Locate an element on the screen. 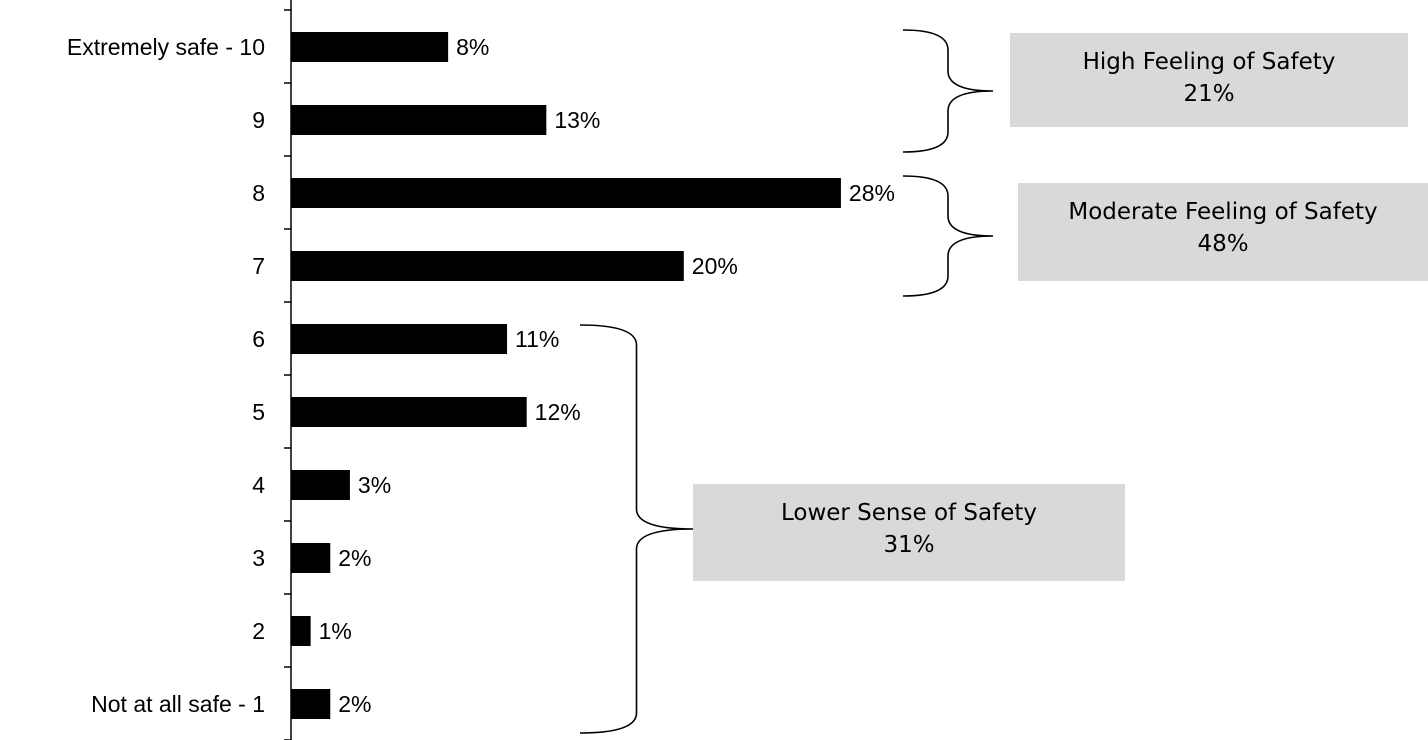 The image size is (1428, 740). group-total: 31% is located at coordinates (908, 545).